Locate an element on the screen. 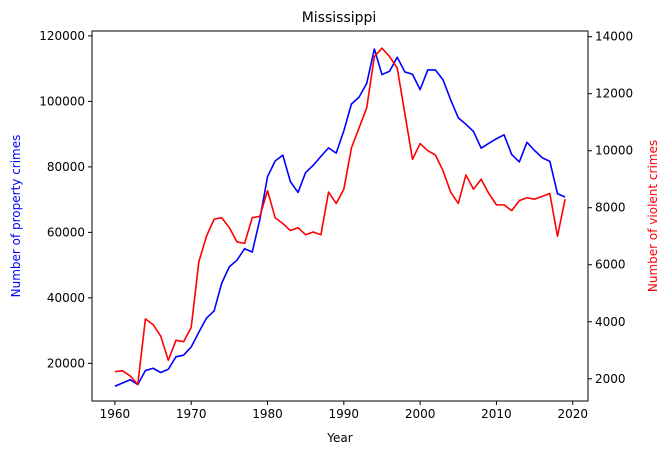  x-axis: 1960 1970 1980 1990 2000 2010 2020 is located at coordinates (344, 411).